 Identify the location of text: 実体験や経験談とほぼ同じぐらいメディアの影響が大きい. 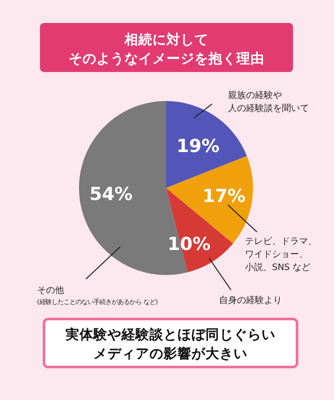
(171, 344).